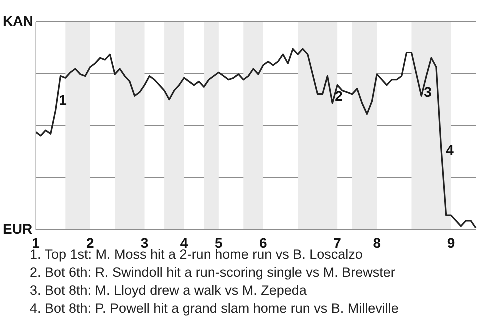 Image resolution: width=480 pixels, height=320 pixels. Describe the element at coordinates (377, 242) in the screenshot. I see `x-tick-label: 8` at that location.